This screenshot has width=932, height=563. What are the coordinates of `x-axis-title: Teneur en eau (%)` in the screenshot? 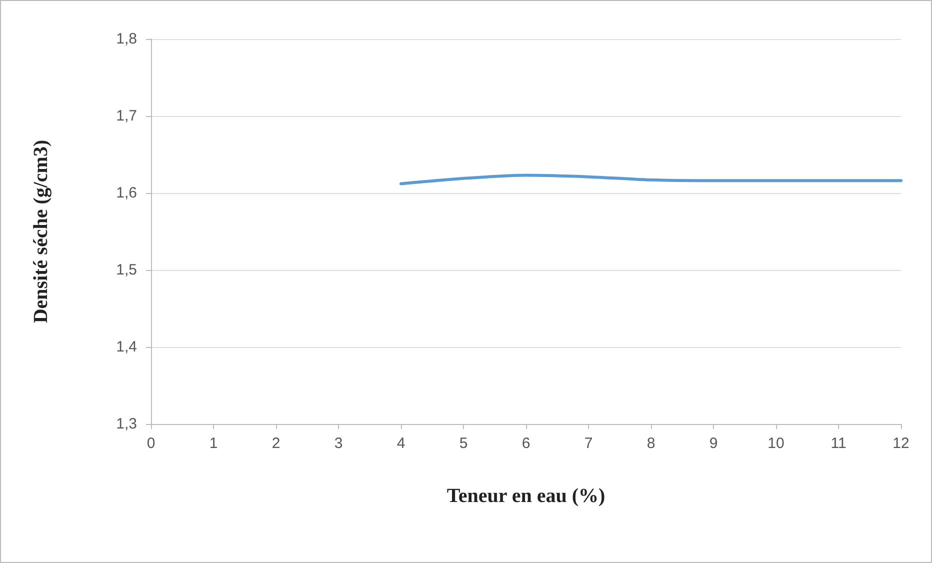 It's located at (526, 496).